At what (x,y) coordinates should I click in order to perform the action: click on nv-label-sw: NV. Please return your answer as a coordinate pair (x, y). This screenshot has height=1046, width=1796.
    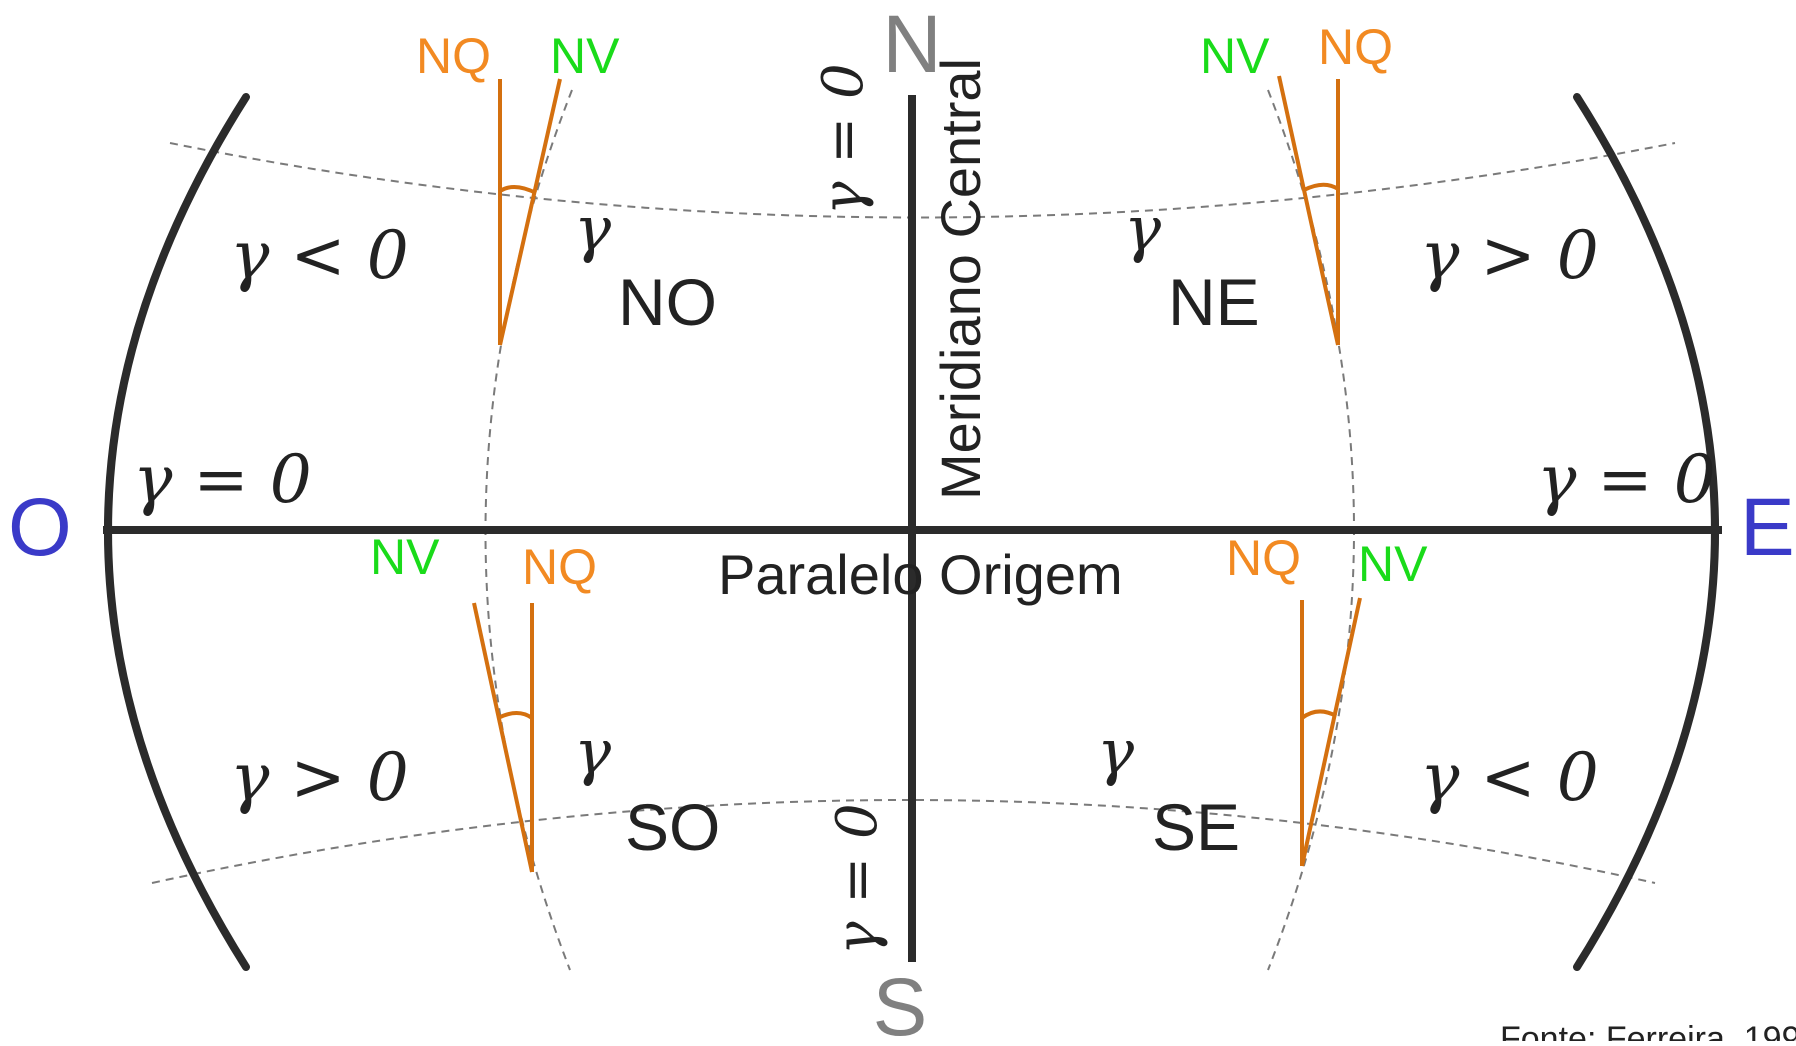
    Looking at the image, I should click on (405, 557).